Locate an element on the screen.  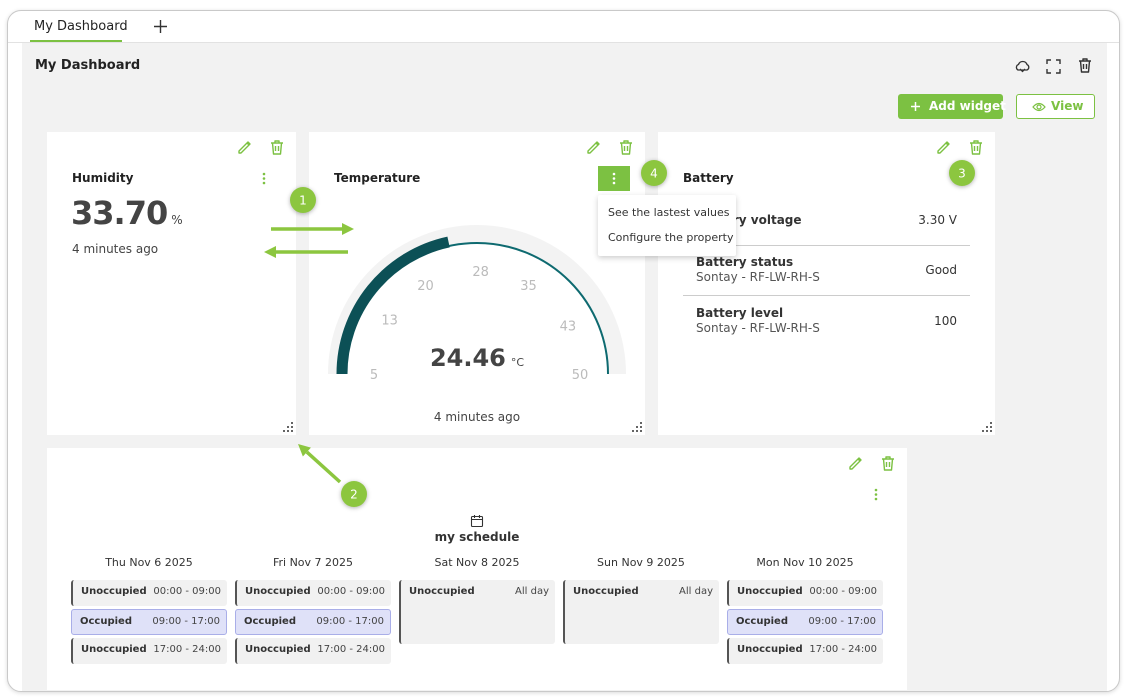
temperature-value: 24.46 is located at coordinates (467, 358).